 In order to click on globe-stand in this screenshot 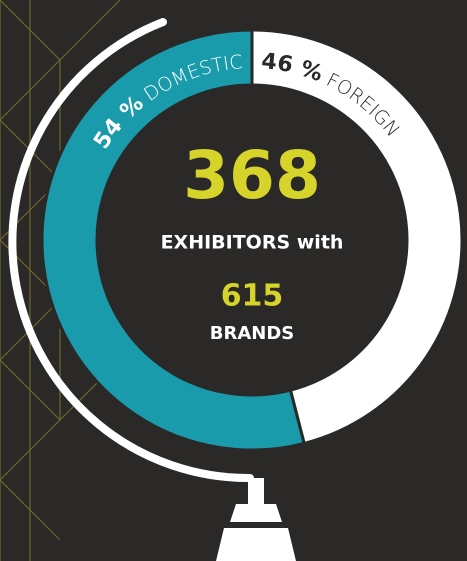, I will do `click(256, 519)`.